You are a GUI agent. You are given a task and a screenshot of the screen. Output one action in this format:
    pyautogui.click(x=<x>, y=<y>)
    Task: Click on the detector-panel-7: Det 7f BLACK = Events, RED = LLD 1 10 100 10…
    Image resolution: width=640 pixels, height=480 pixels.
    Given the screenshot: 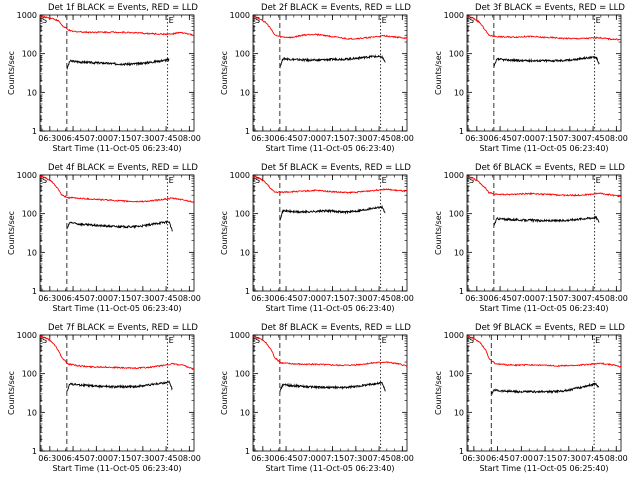 What is the action you would take?
    pyautogui.click(x=105, y=399)
    